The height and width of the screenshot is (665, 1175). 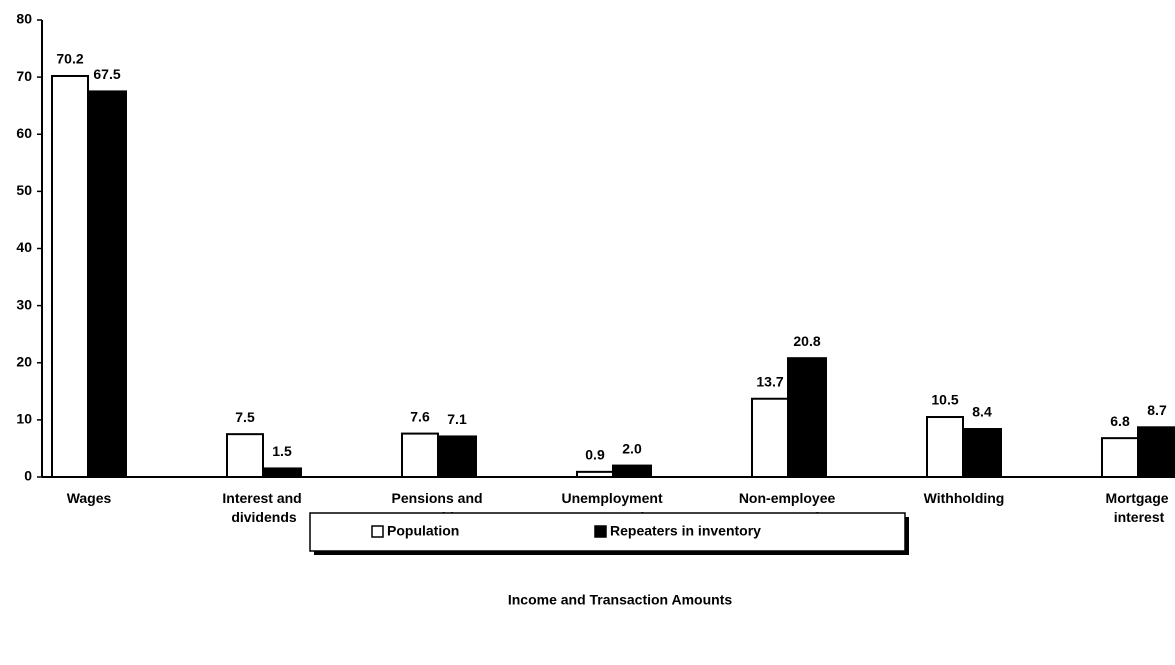 I want to click on data-label: 13.7, so click(x=769, y=381).